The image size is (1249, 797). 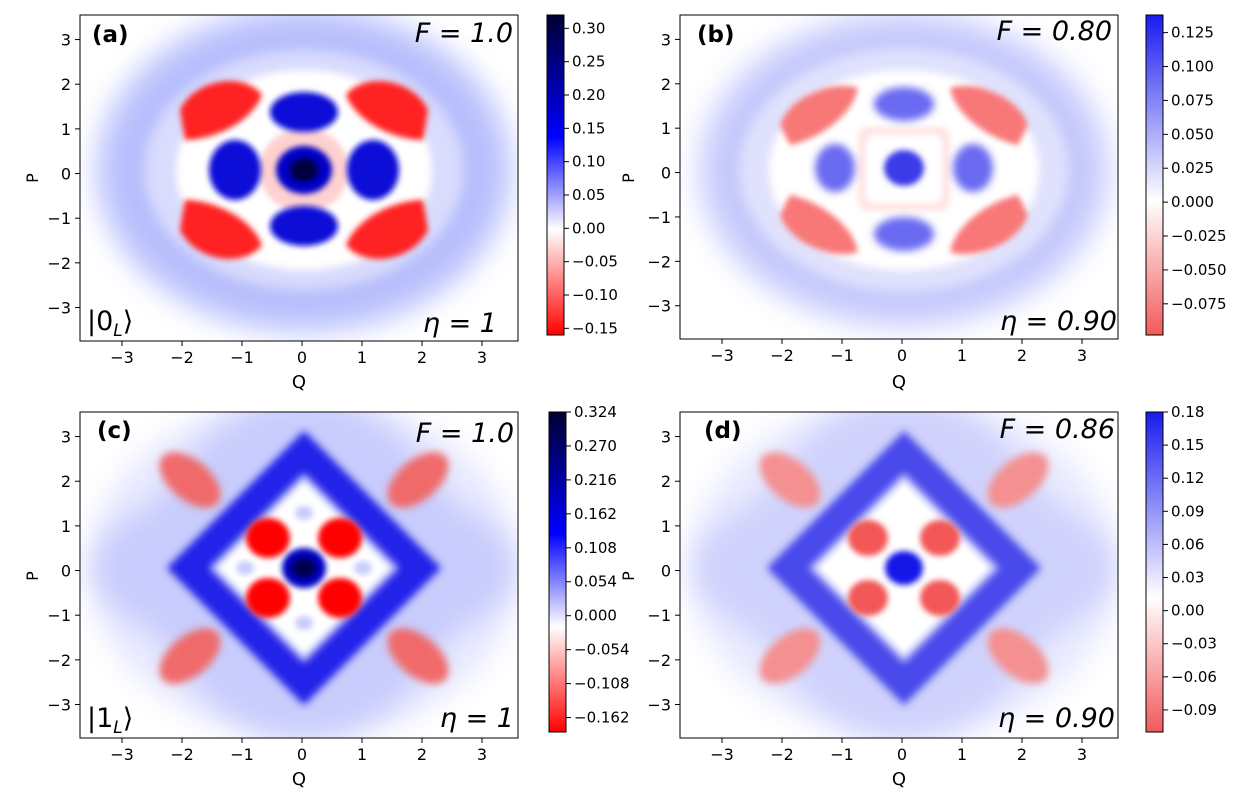 I want to click on colorbar-tick-label: −0.025, so click(x=1199, y=236).